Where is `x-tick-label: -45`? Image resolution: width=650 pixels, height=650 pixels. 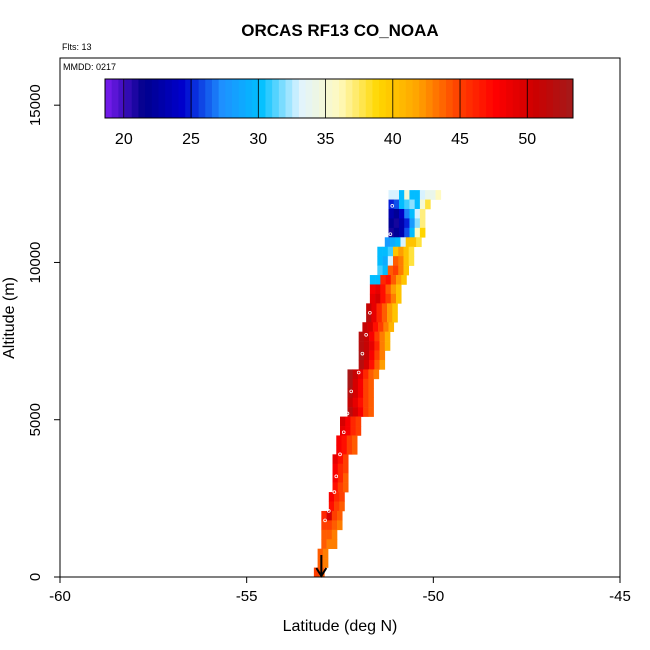 x-tick-label: -45 is located at coordinates (620, 596).